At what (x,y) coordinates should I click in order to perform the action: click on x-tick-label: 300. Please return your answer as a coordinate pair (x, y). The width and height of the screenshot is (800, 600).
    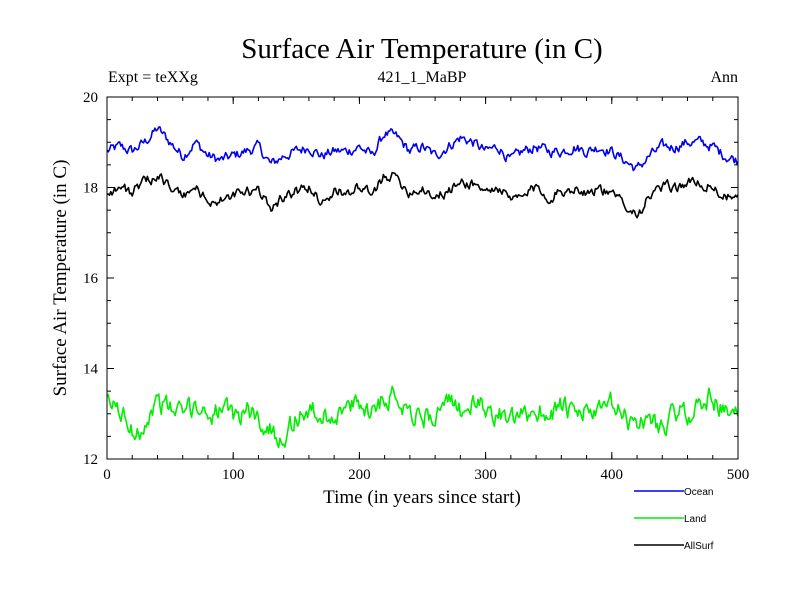
    Looking at the image, I should click on (485, 475).